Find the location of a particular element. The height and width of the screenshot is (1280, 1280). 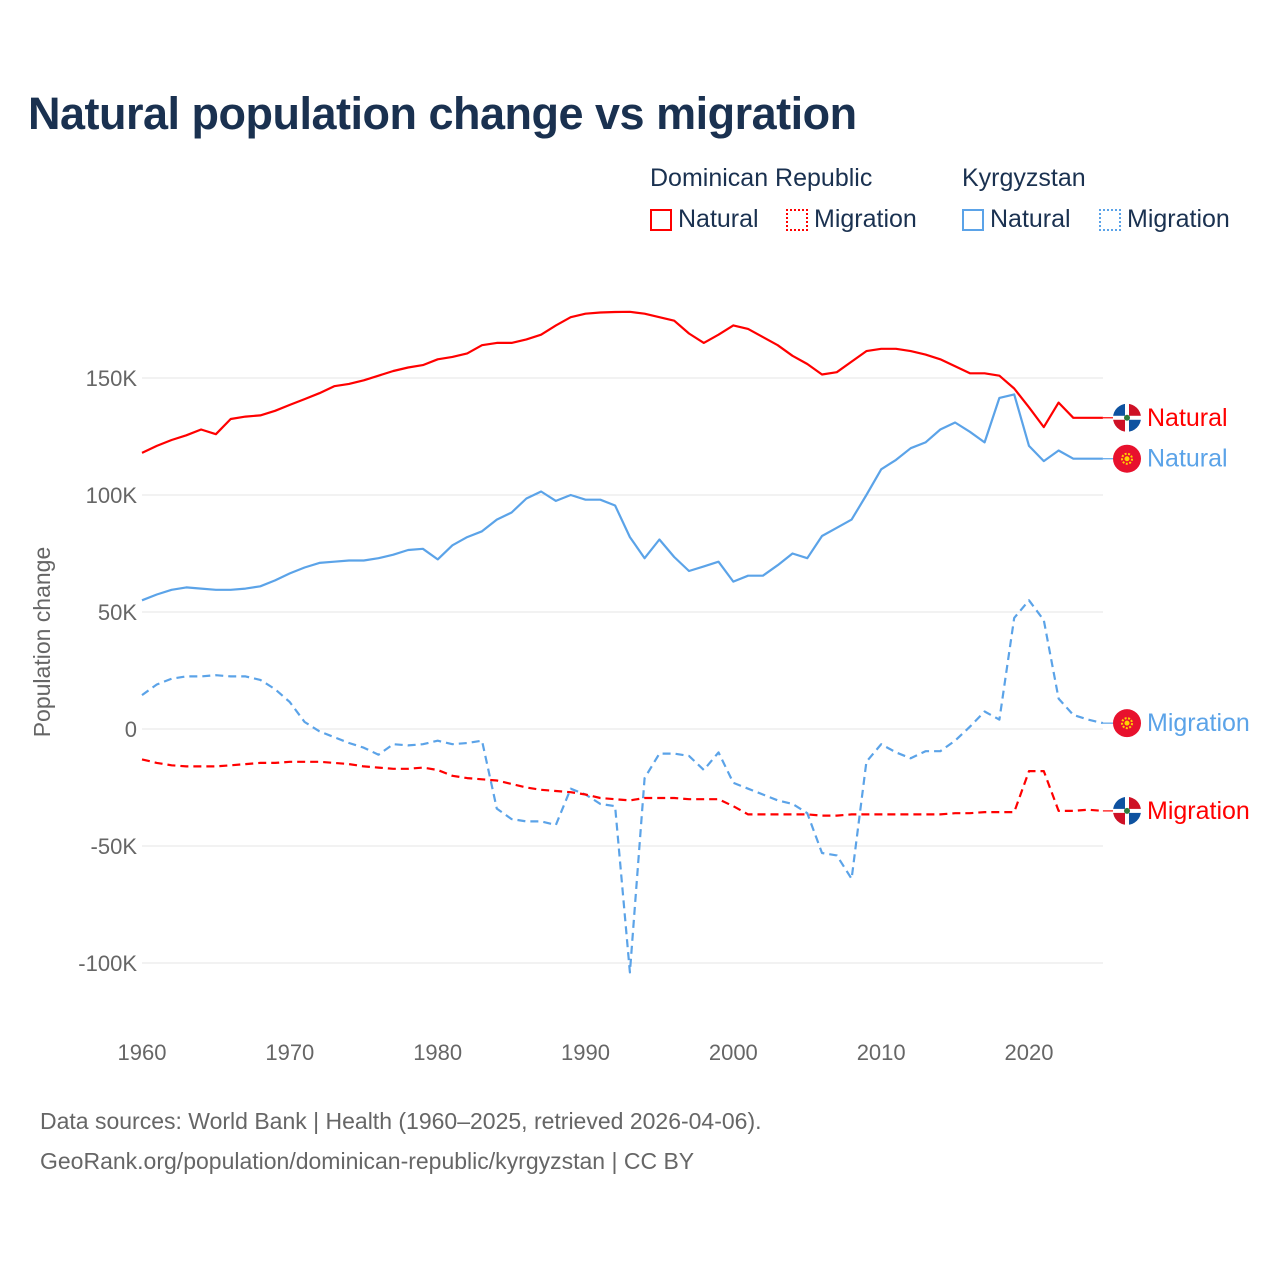

legend-item-kg-migration: Migration is located at coordinates (1164, 219).